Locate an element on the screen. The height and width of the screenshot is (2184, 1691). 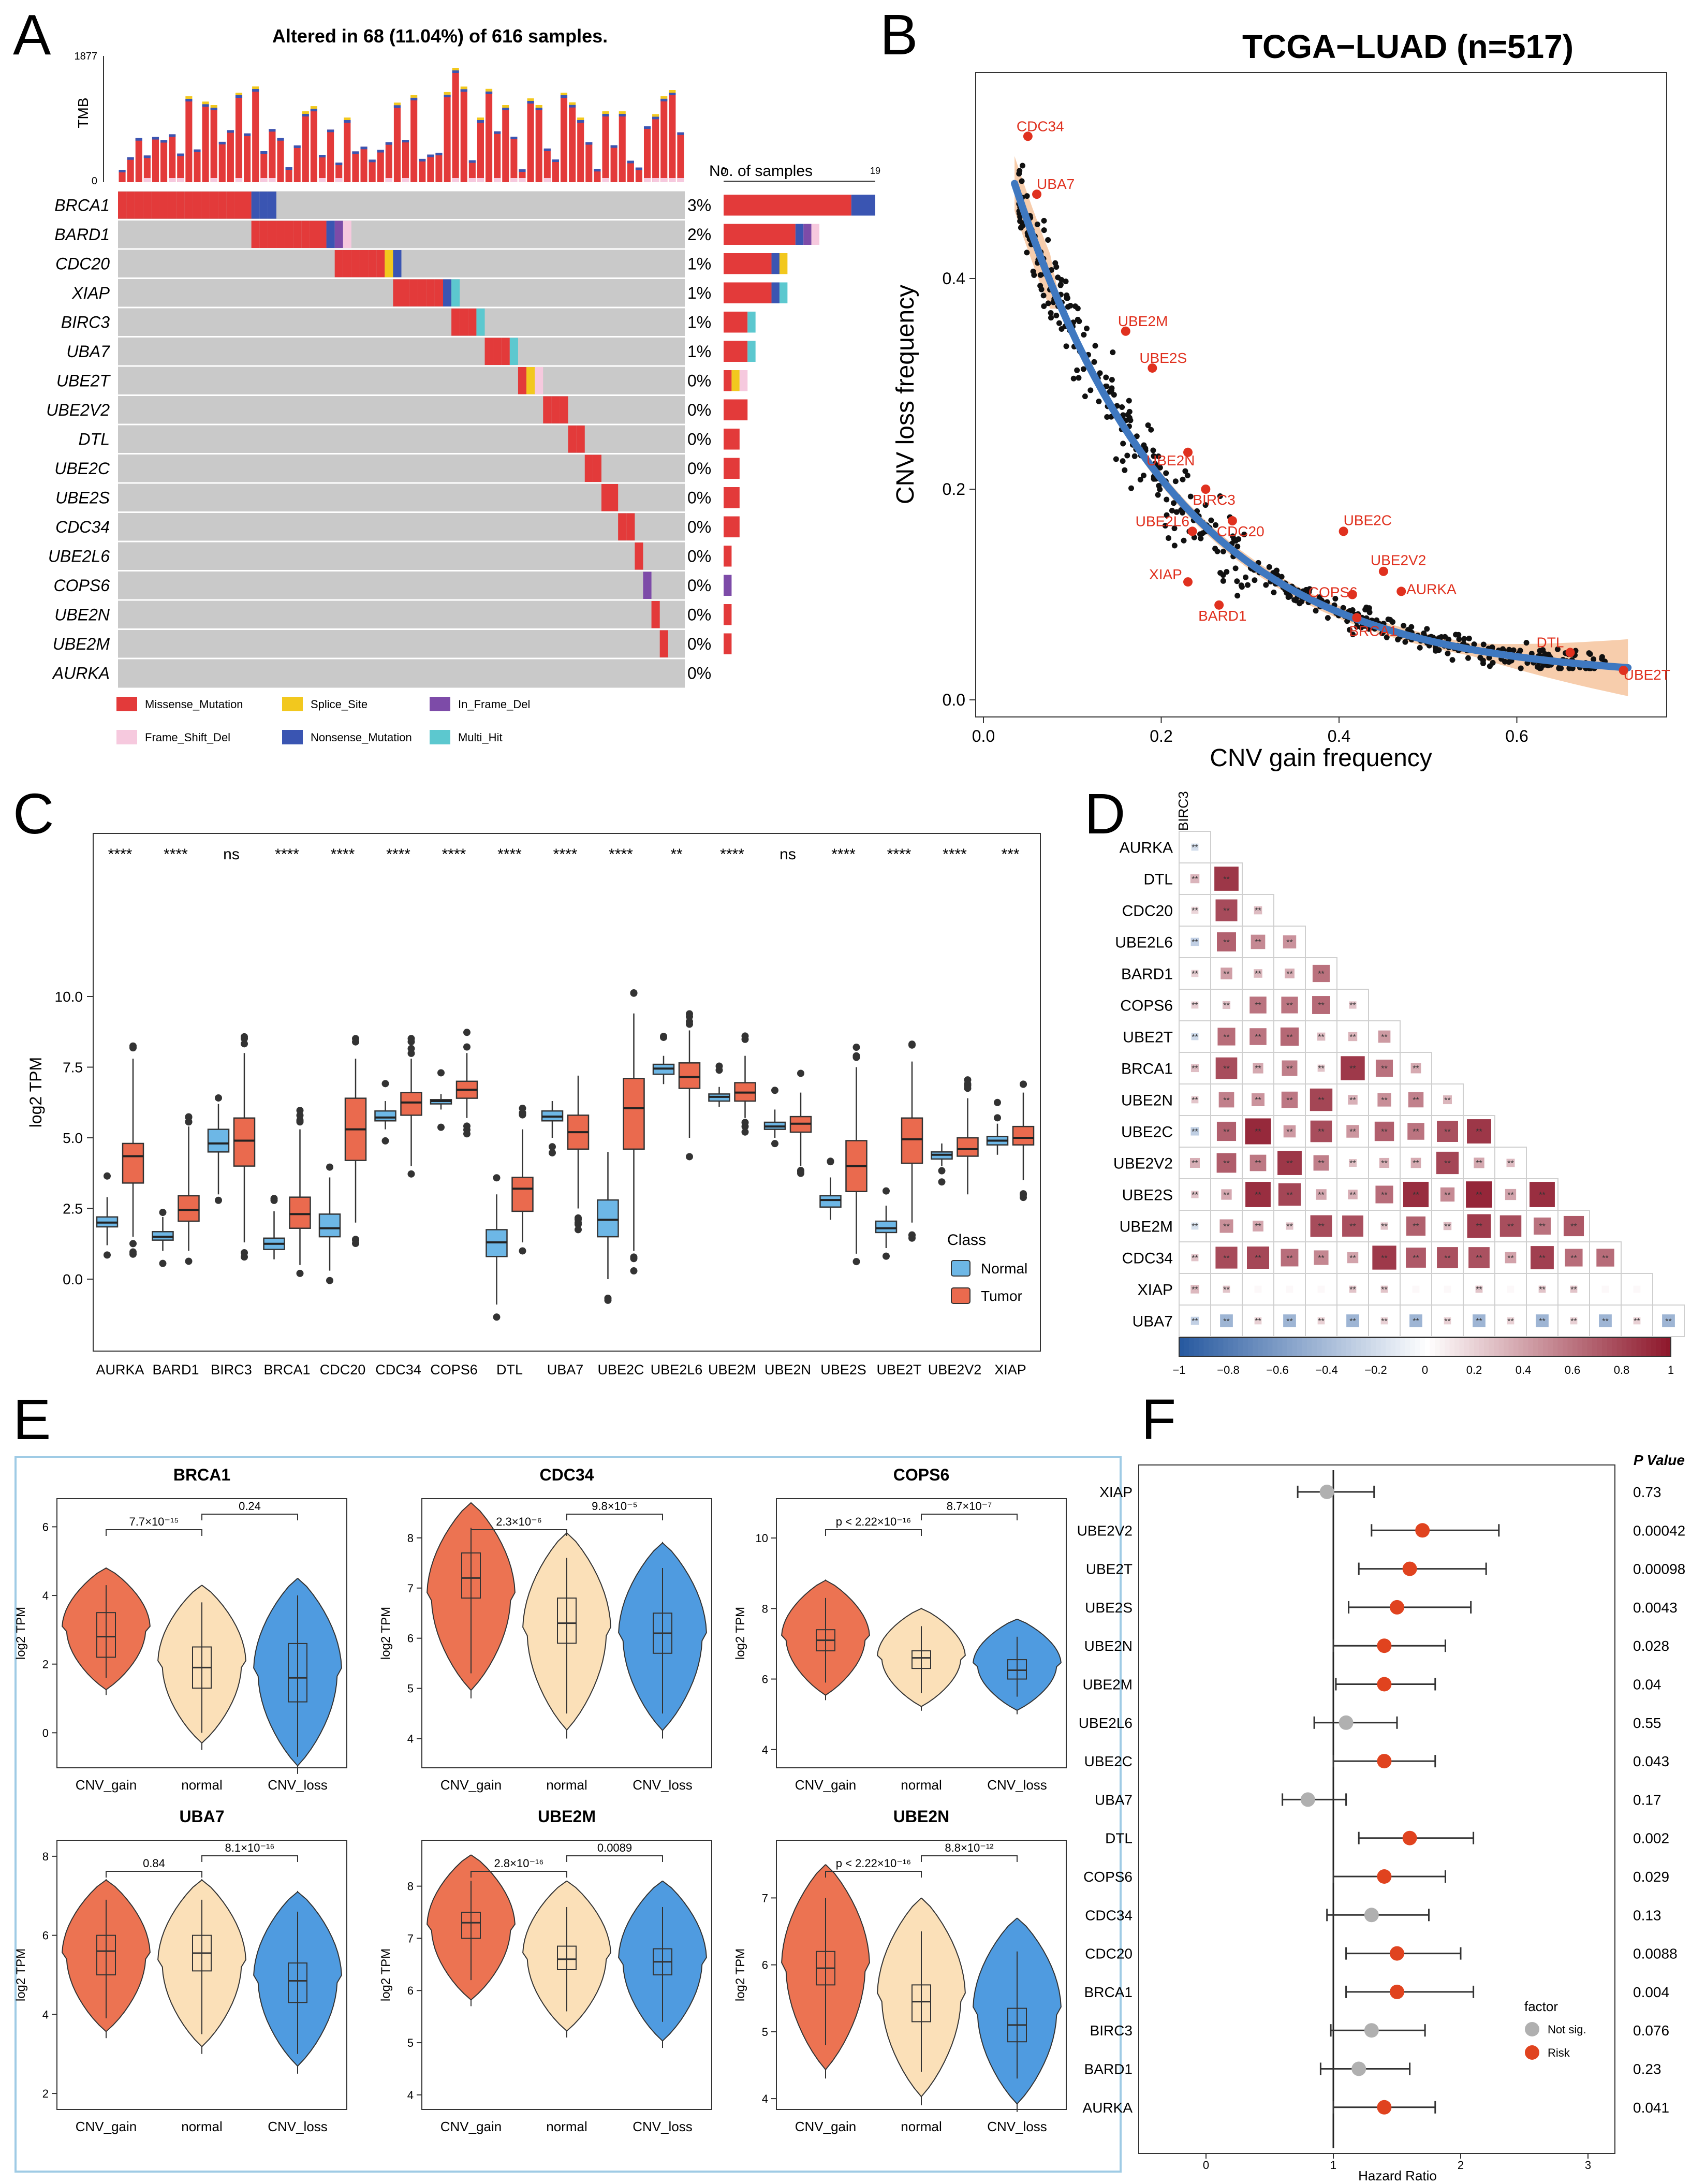
forest-pvalue: 0.0088 is located at coordinates (1655, 1954).